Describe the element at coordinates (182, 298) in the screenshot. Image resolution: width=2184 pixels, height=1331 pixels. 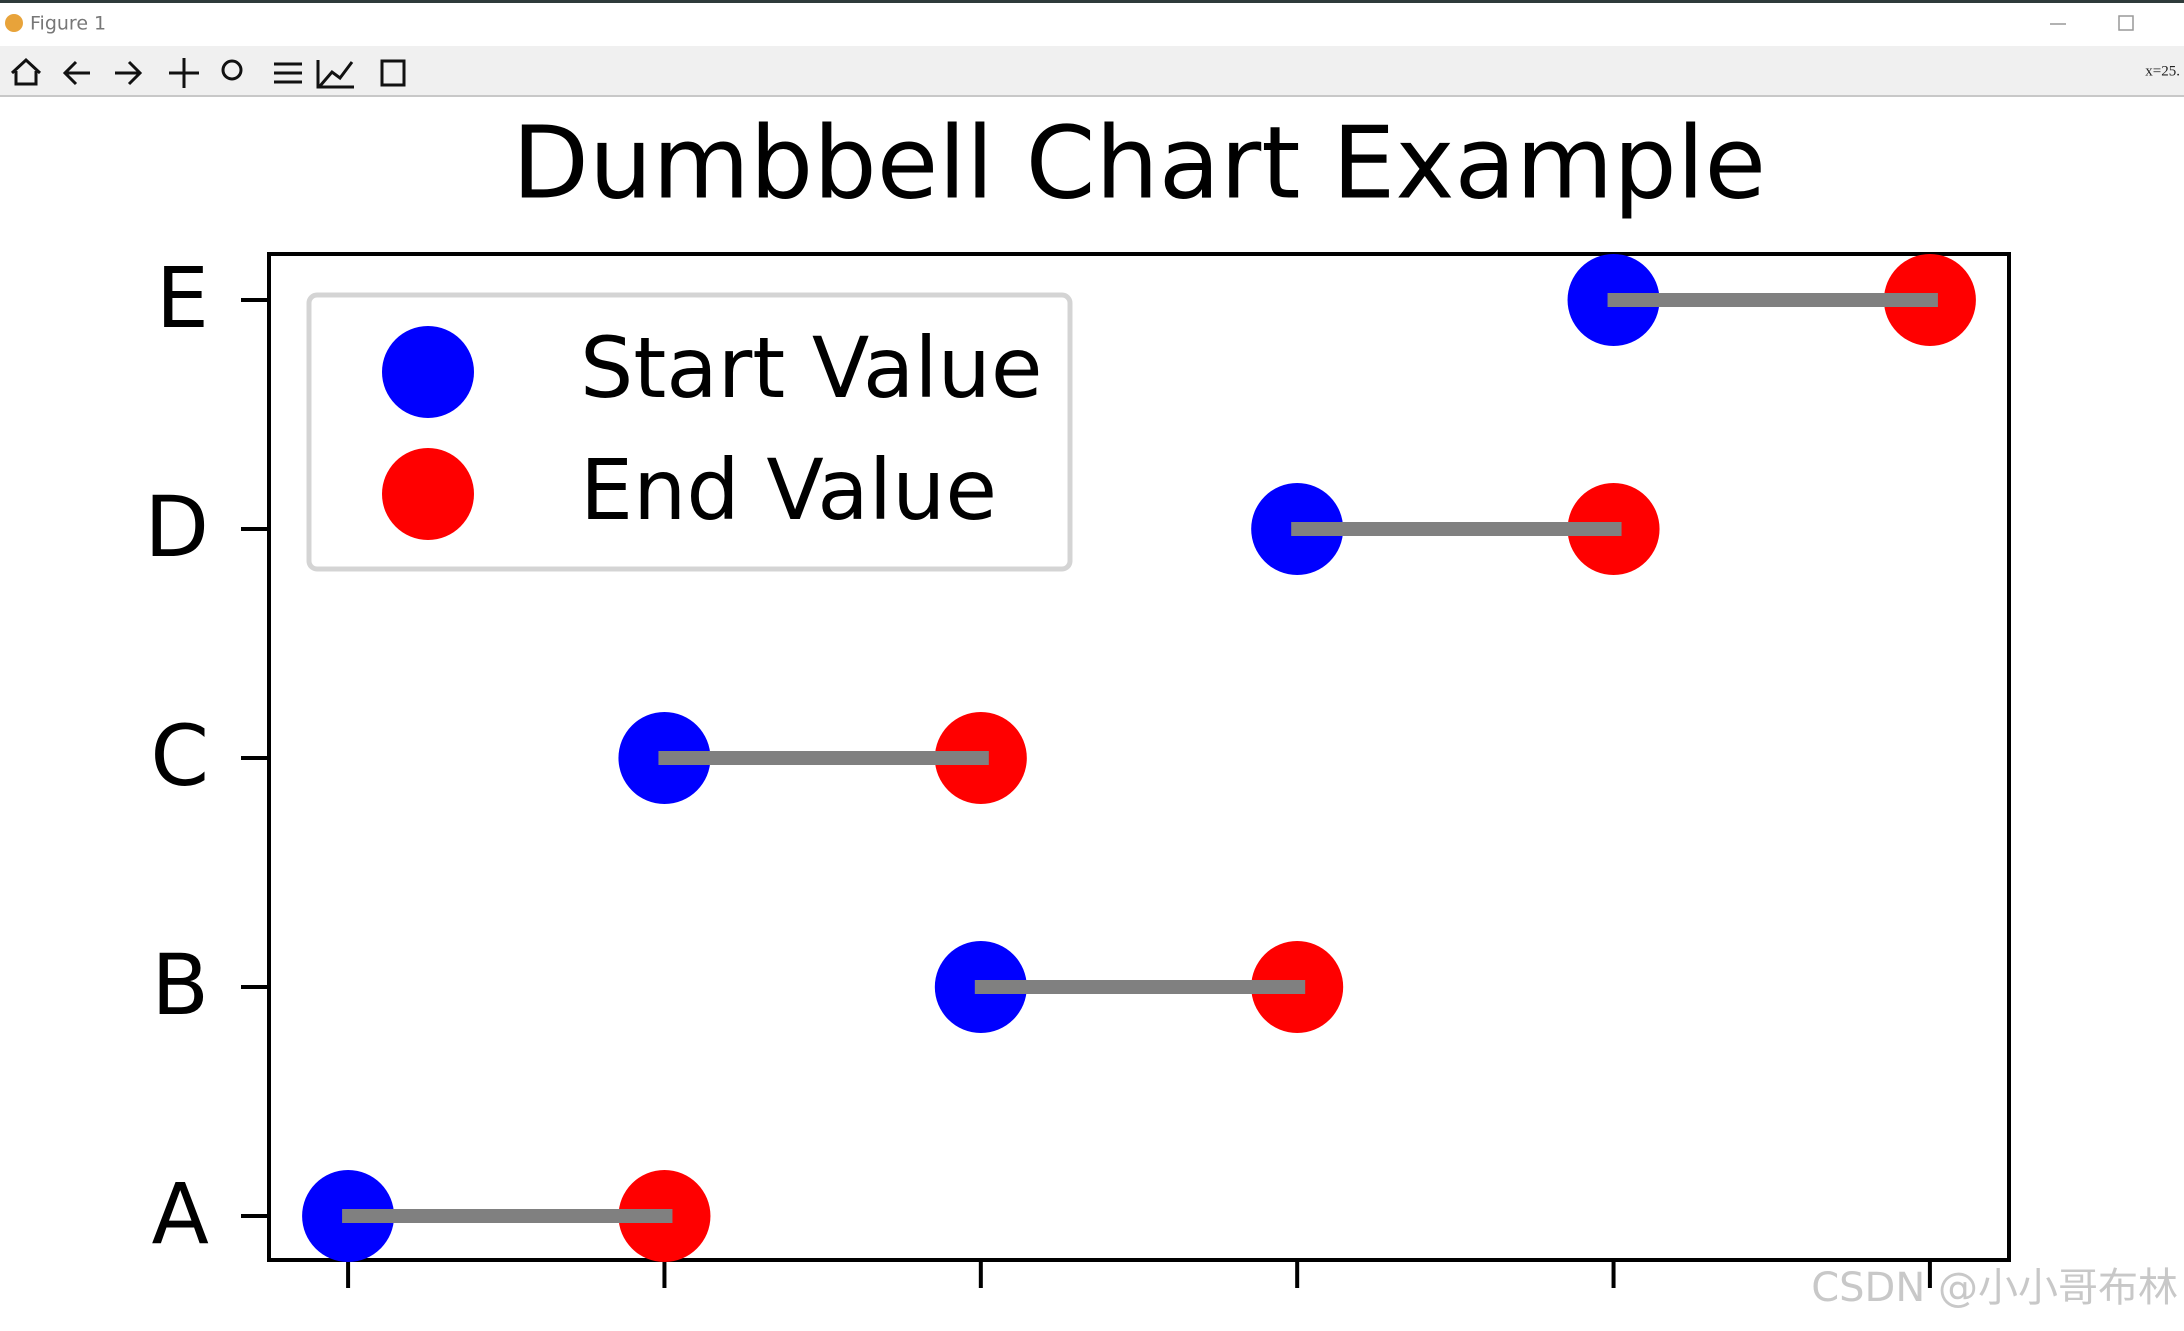
I see `y-tick-label: E` at that location.